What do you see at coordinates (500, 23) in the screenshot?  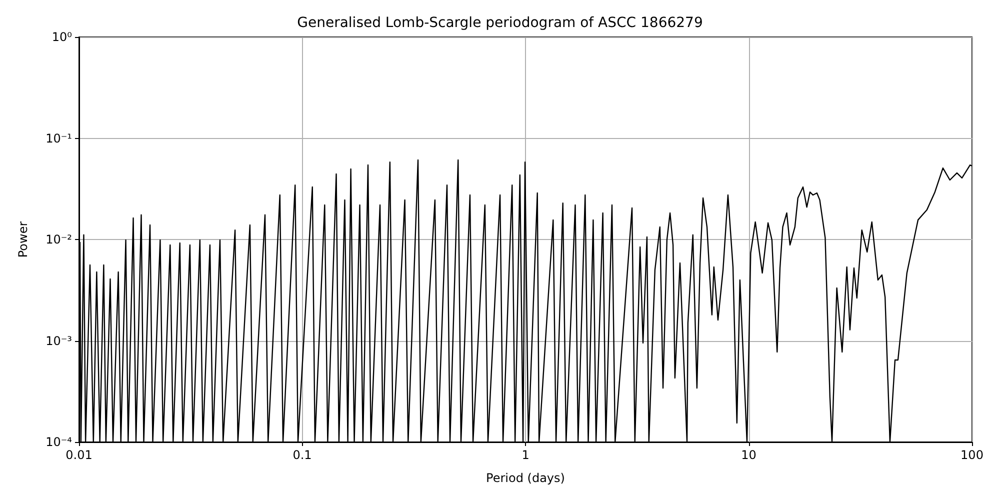 I see `chart-title: Generalised Lomb-Scargle periodogram of ASCC 1866279` at bounding box center [500, 23].